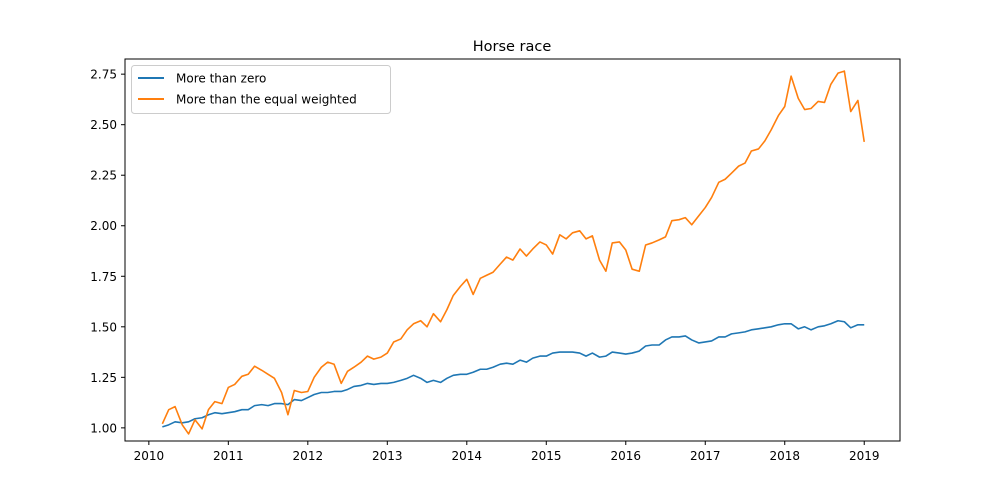 This screenshot has width=1000, height=496. Describe the element at coordinates (149, 456) in the screenshot. I see `x-tick-label: 2010` at that location.